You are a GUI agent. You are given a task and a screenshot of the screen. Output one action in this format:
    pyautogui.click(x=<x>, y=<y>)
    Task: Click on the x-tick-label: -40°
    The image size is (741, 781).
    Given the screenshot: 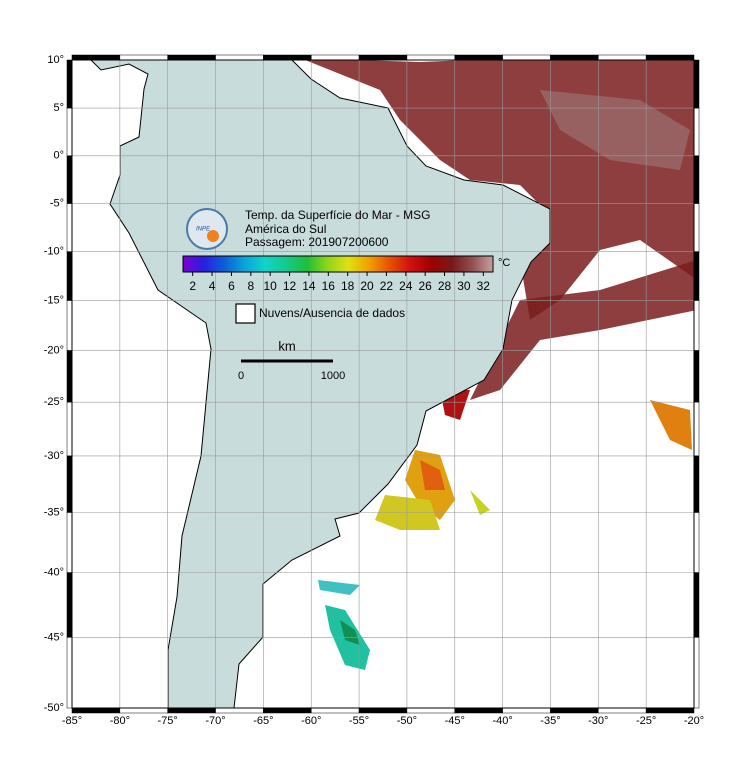 What is the action you would take?
    pyautogui.click(x=502, y=721)
    